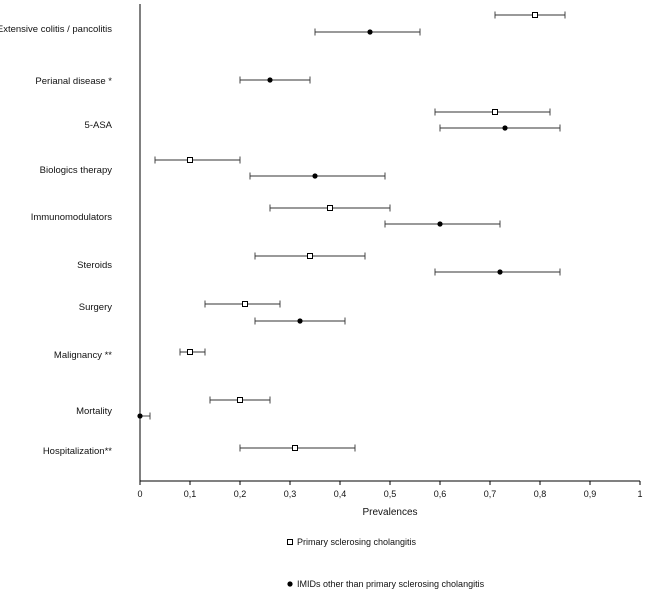  Describe the element at coordinates (99, 125) in the screenshot. I see `category-label: 5-ASA` at that location.